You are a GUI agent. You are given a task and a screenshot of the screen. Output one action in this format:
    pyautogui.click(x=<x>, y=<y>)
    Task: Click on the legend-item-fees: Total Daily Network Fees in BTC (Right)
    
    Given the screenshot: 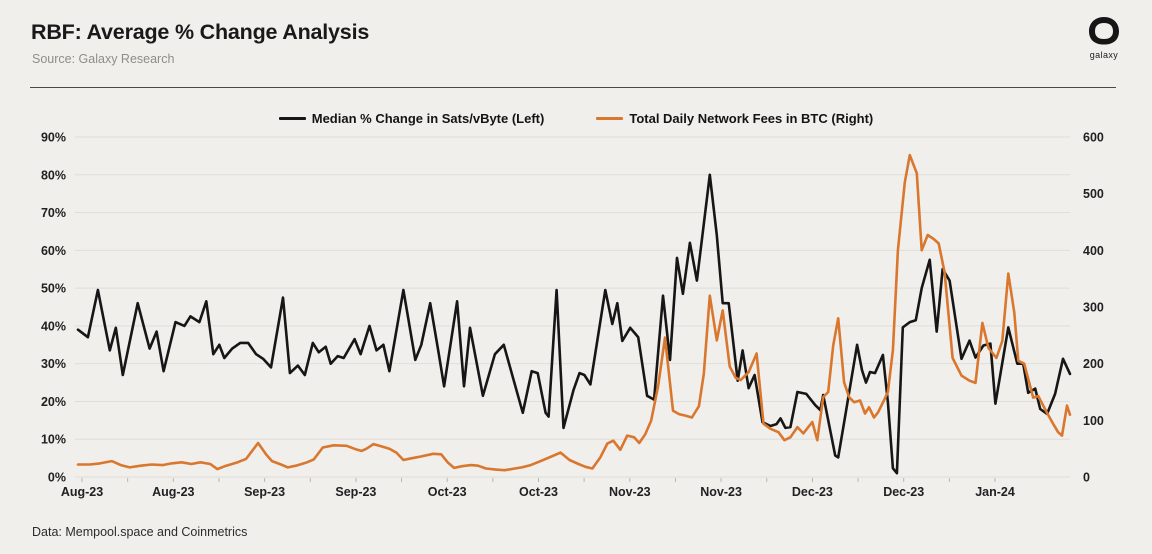 What is the action you would take?
    pyautogui.click(x=734, y=118)
    